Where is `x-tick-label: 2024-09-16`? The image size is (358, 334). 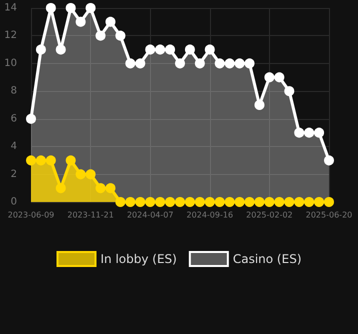 x-tick-label: 2024-09-16 is located at coordinates (210, 215).